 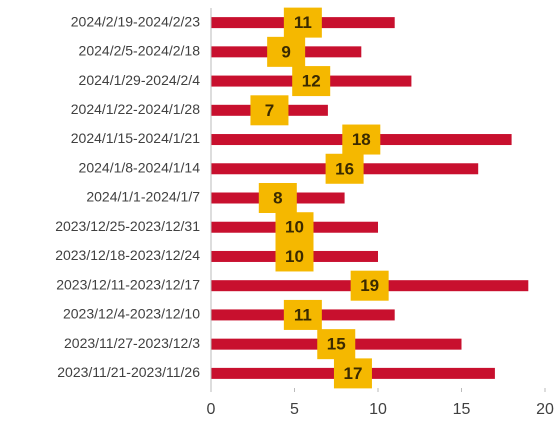 I want to click on value-label: 7, so click(x=269, y=110).